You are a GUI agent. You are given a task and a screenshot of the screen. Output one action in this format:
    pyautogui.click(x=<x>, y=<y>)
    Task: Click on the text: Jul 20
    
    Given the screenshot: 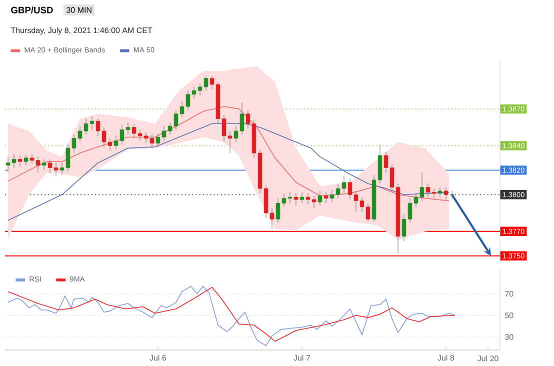 What is the action you would take?
    pyautogui.click(x=487, y=358)
    